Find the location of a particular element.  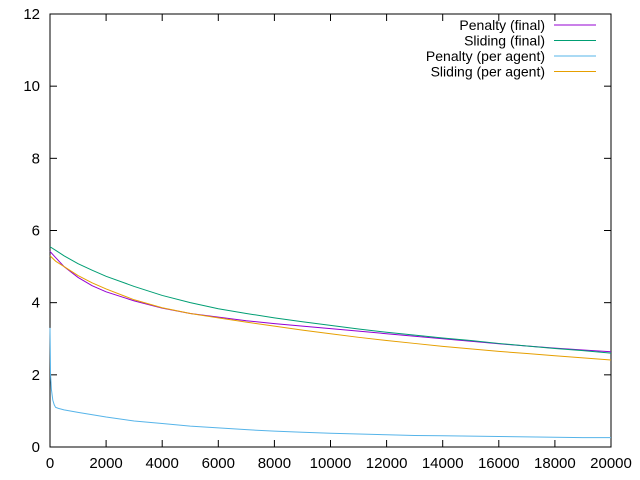

y-tick-label: 2 is located at coordinates (36, 375).